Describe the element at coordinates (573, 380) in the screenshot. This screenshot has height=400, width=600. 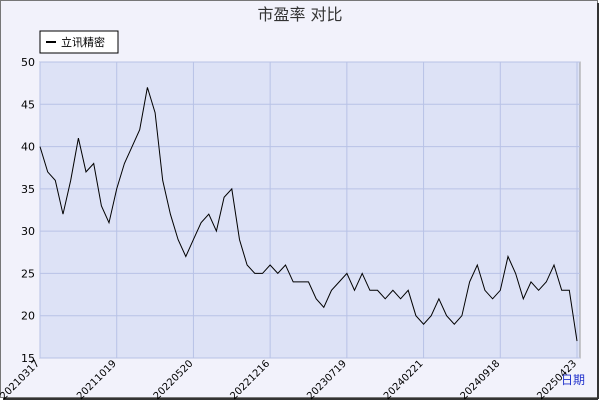
I see `x-axis-label: 日期` at that location.